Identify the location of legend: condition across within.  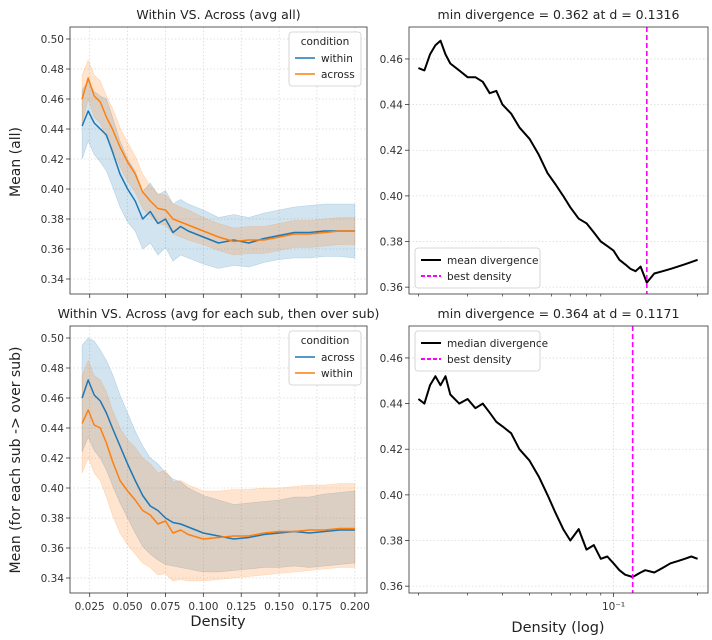
(325, 358).